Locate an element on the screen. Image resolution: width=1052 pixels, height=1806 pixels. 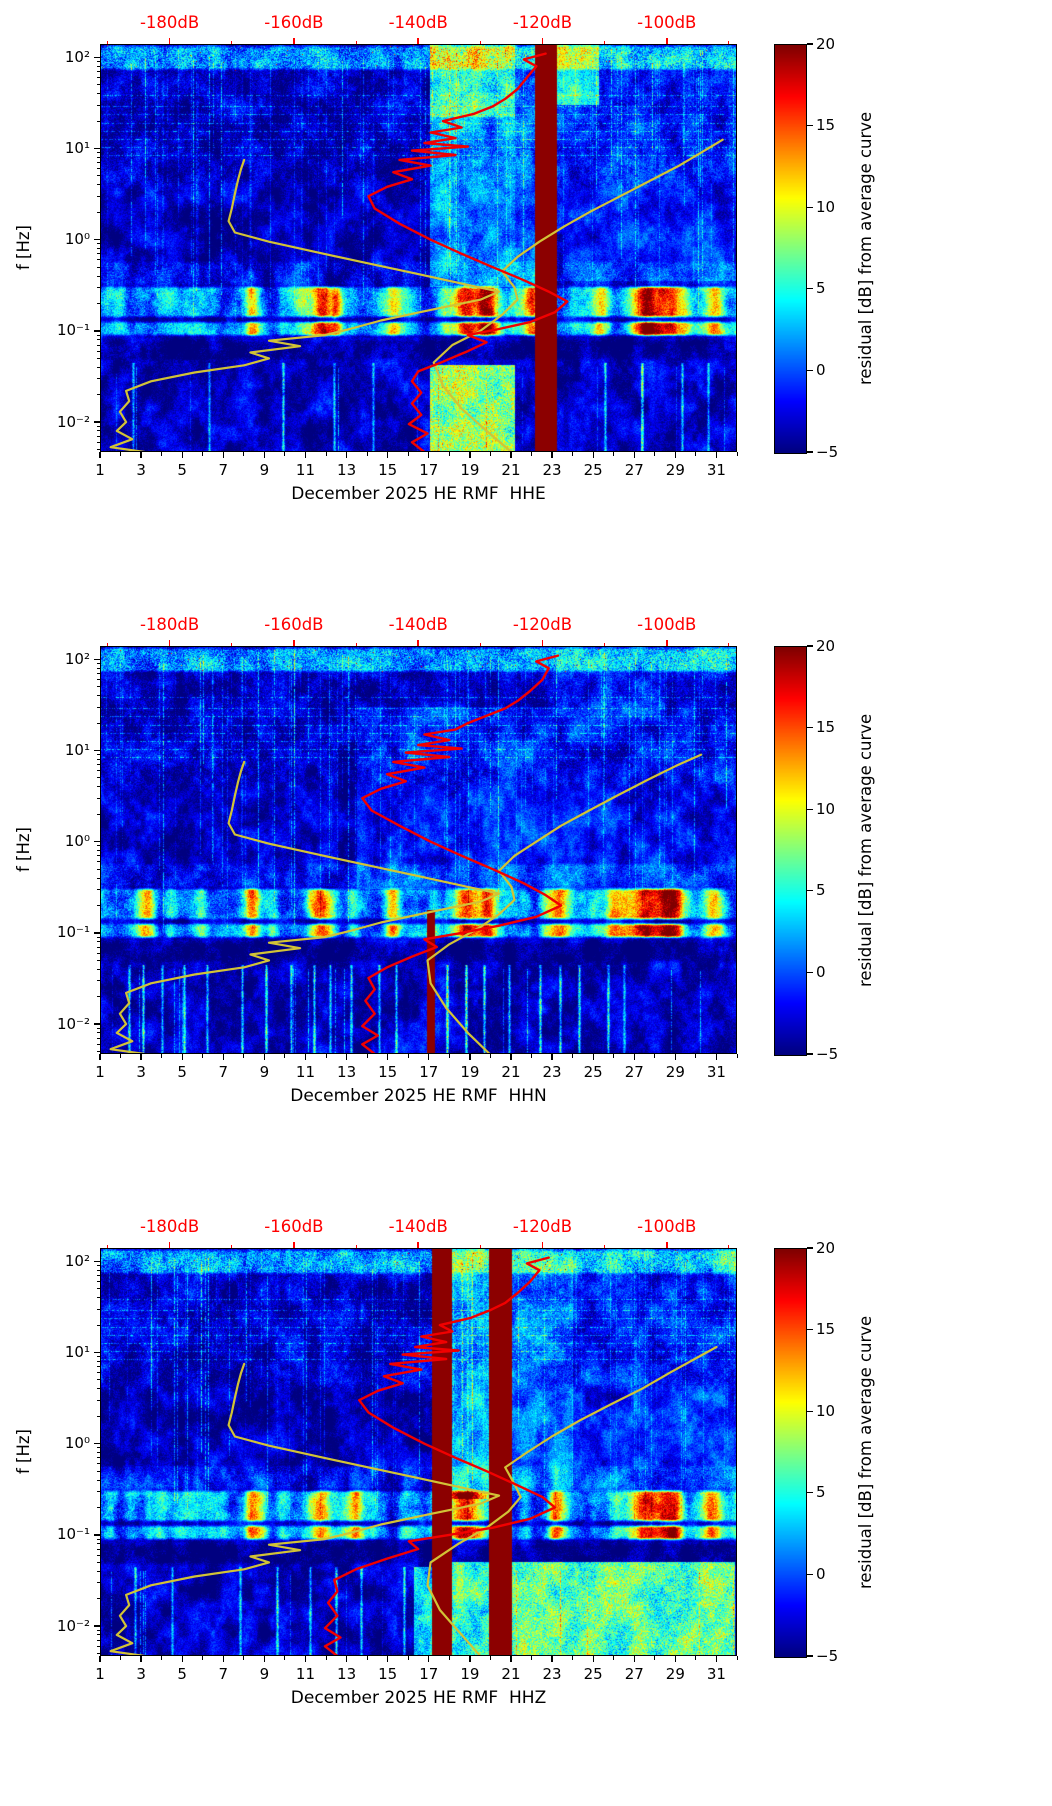
x-tick-label: 7 is located at coordinates (223, 1674).